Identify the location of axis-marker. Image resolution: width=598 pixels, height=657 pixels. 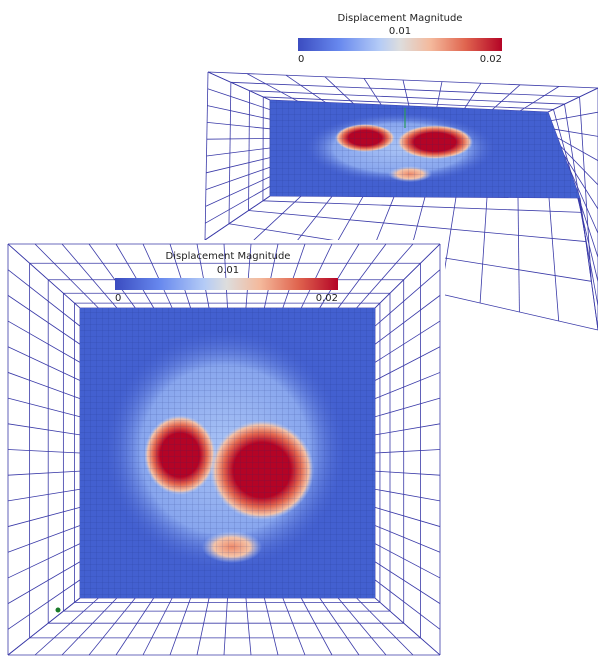
(58, 610).